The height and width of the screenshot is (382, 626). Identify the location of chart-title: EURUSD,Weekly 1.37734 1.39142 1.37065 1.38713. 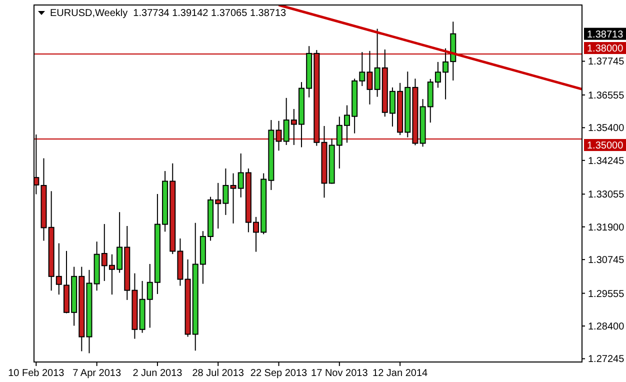
(168, 13).